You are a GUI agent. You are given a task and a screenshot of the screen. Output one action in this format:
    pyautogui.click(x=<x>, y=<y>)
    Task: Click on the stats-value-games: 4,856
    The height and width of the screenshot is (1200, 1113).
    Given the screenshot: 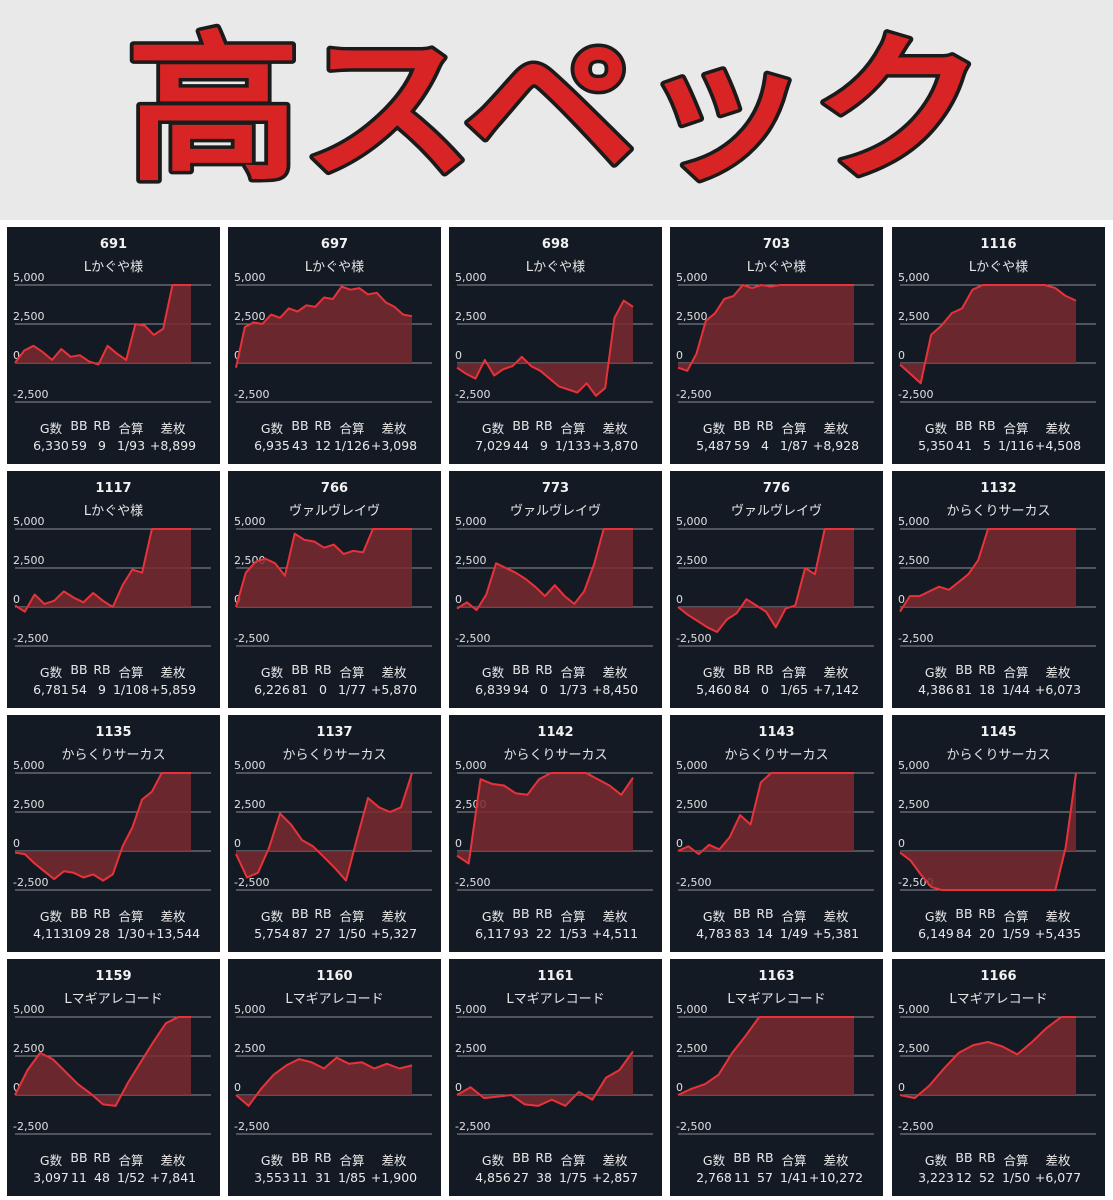 What is the action you would take?
    pyautogui.click(x=493, y=1177)
    